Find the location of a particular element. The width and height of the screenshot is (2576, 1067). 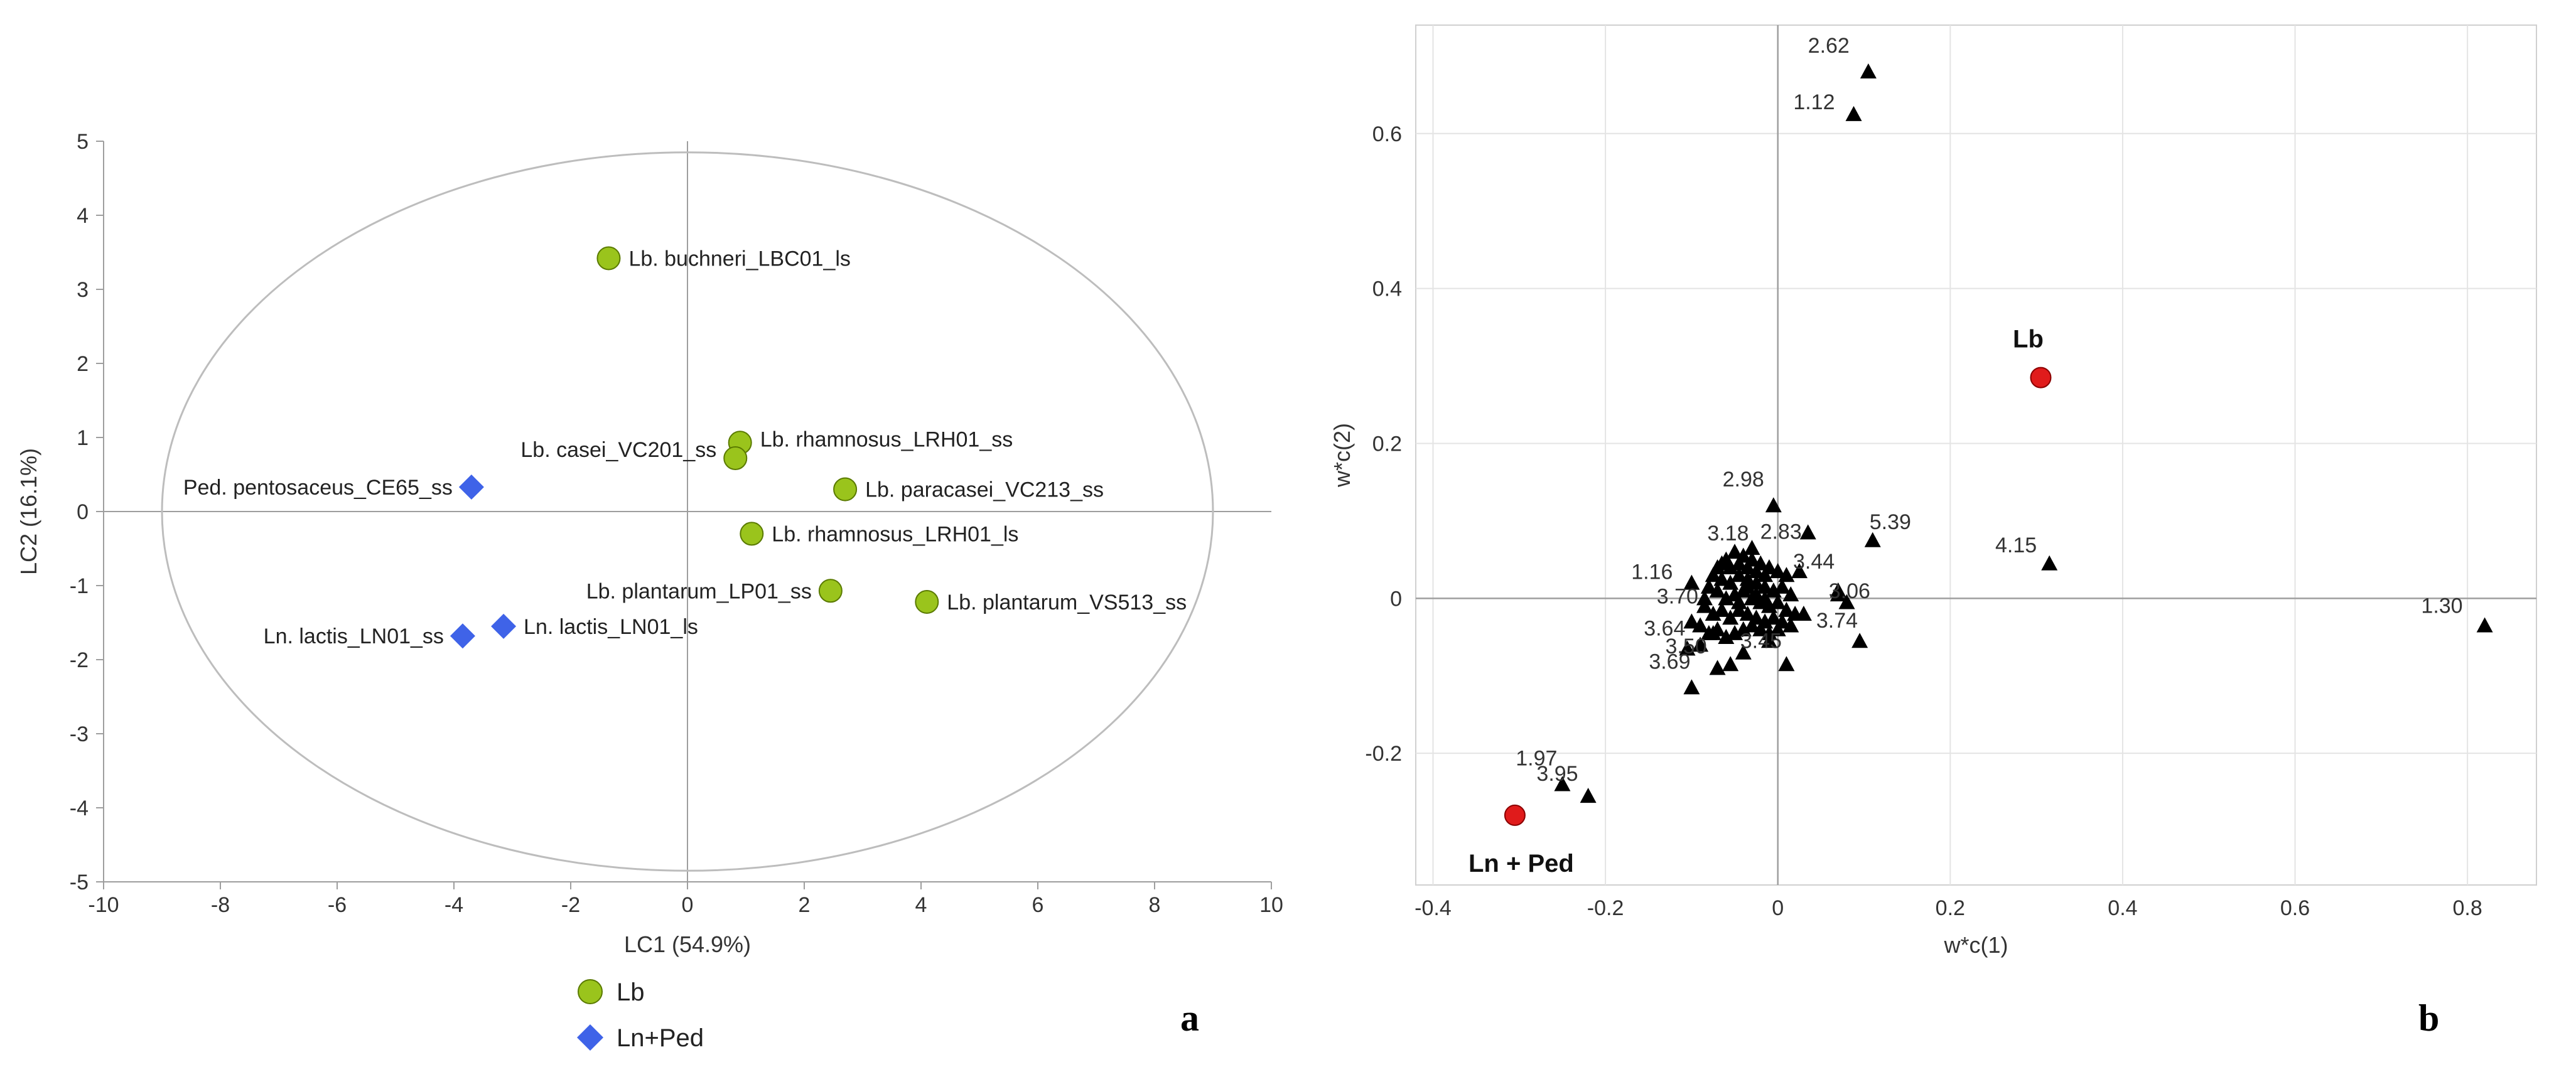

variable-label: 2.98 is located at coordinates (1744, 479).